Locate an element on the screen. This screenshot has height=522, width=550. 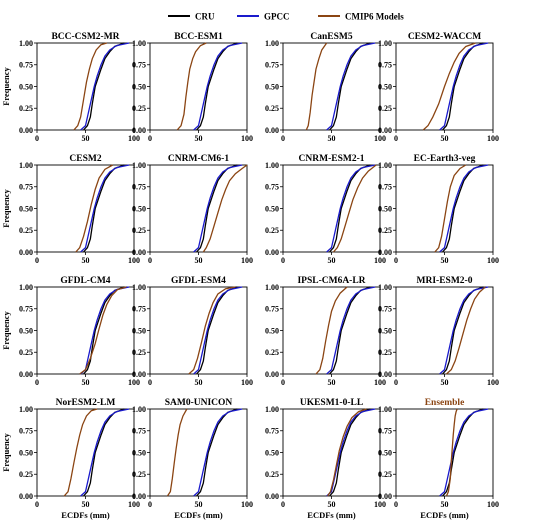
panel-title: SAM0-UNICON is located at coordinates (199, 403).